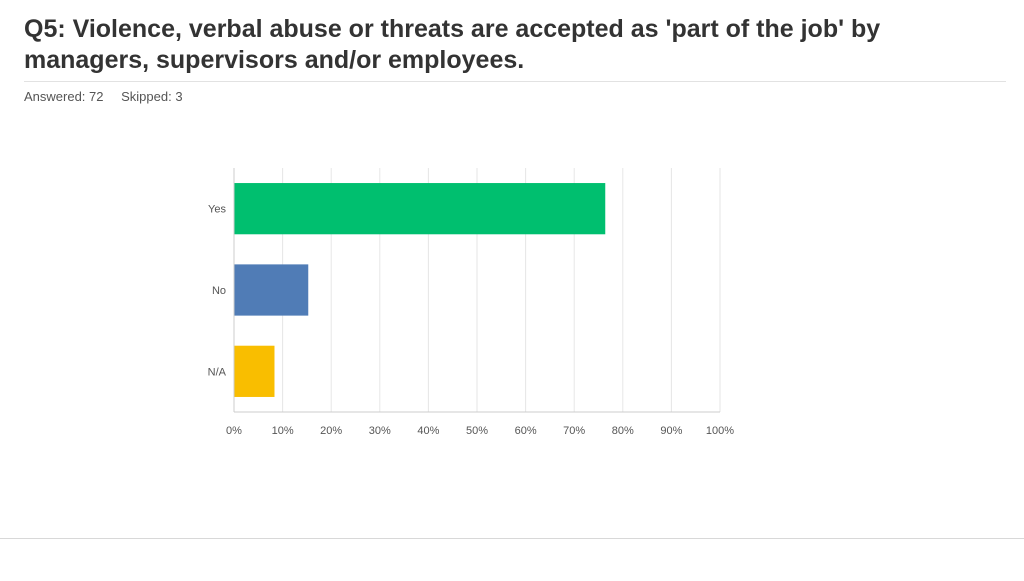  What do you see at coordinates (217, 372) in the screenshot?
I see `y-category-label: N/A` at bounding box center [217, 372].